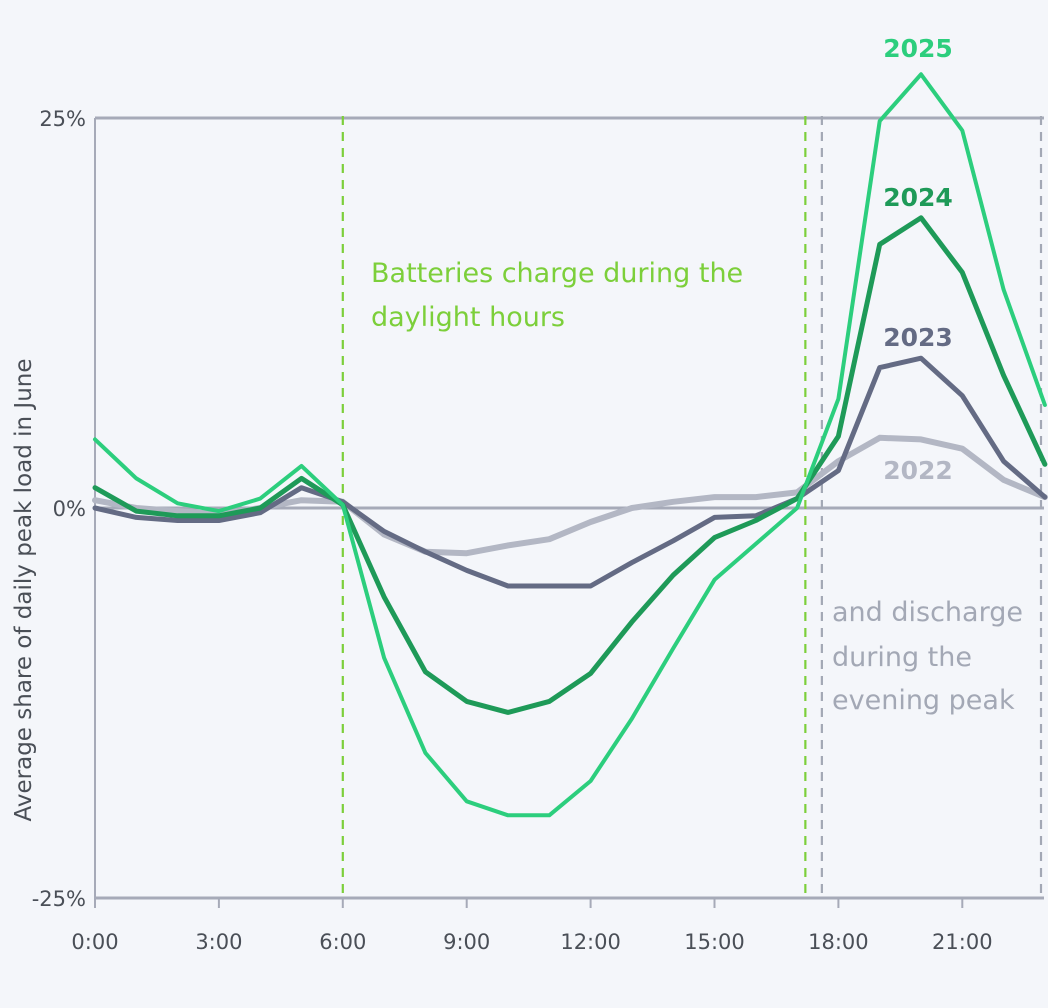  What do you see at coordinates (590, 942) in the screenshot?
I see `x-tick-label: 12:00` at bounding box center [590, 942].